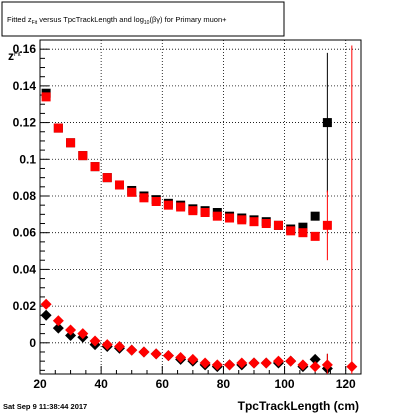 This screenshot has width=400, height=414. I want to click on y-tick-label: 0.12, so click(25, 123).